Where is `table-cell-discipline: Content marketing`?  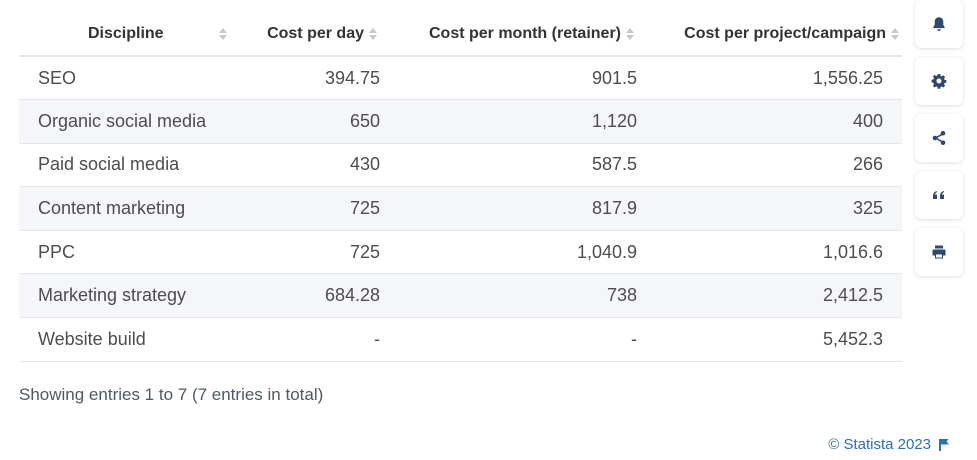 table-cell-discipline: Content marketing is located at coordinates (128, 208).